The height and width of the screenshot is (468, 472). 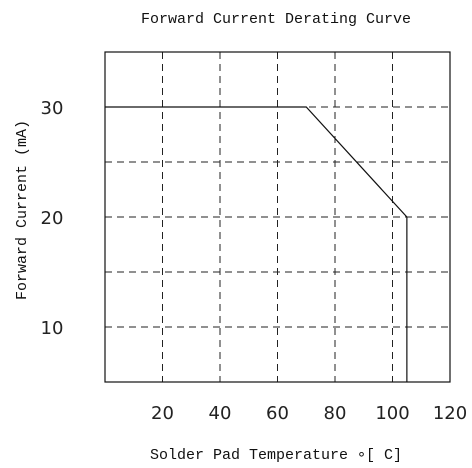 What do you see at coordinates (276, 19) in the screenshot?
I see `chart-title: Forward Current Derating Curve` at bounding box center [276, 19].